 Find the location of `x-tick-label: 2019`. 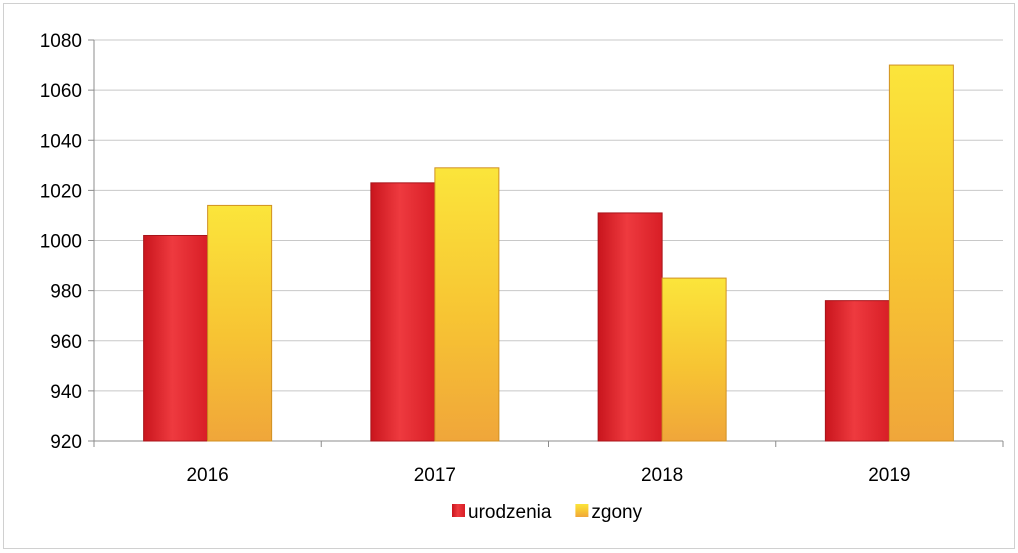

x-tick-label: 2019 is located at coordinates (889, 475).